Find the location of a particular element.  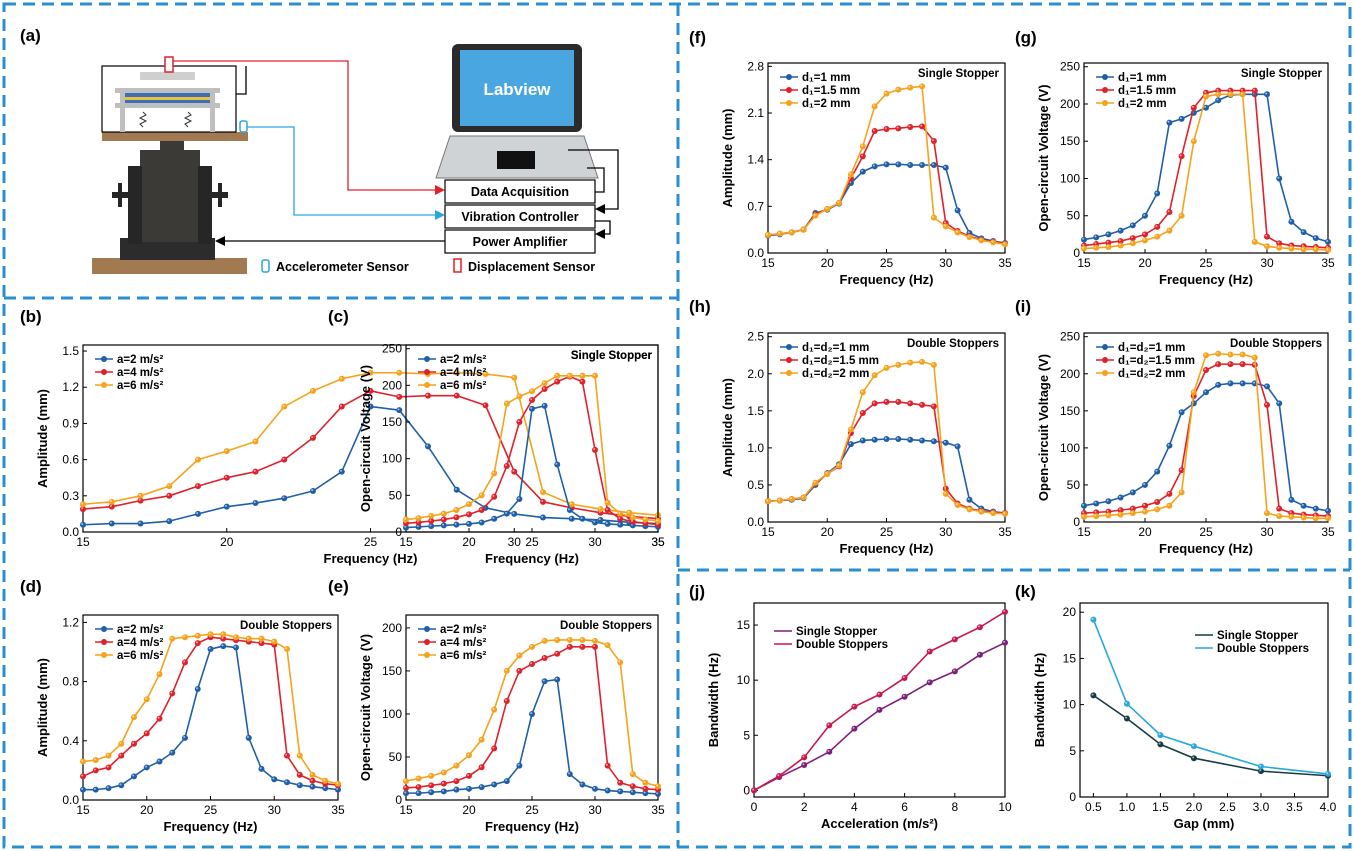

laptop-icon is located at coordinates (517, 111).